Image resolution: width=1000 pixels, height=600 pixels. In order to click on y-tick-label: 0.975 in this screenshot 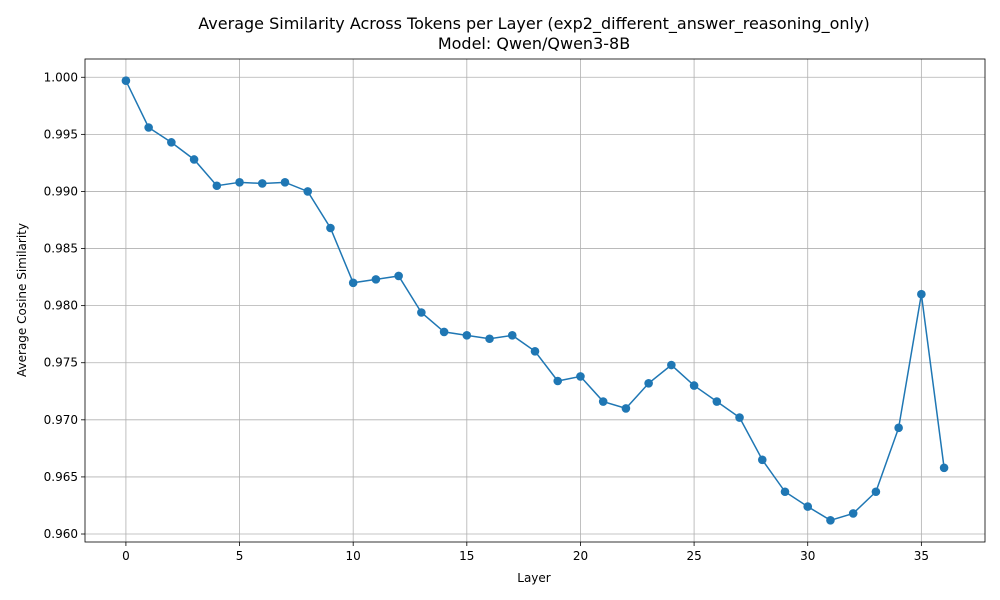, I will do `click(61, 363)`.